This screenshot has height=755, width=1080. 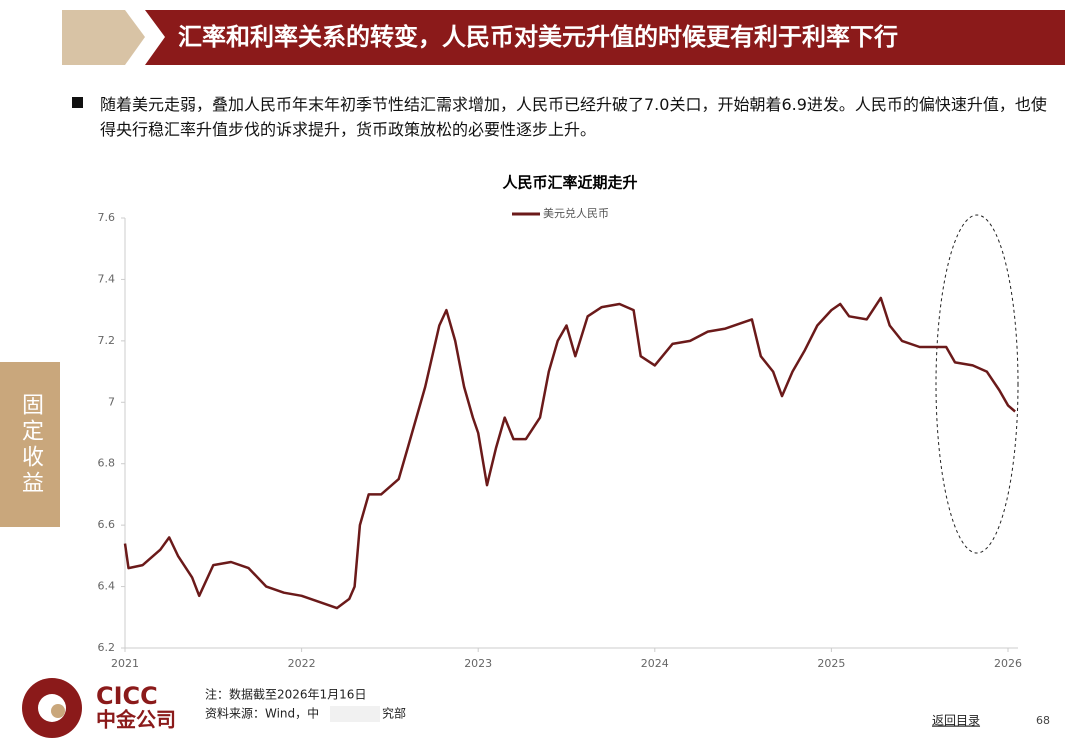 I want to click on footer-source: 资料来源：Wind，中, so click(x=262, y=713).